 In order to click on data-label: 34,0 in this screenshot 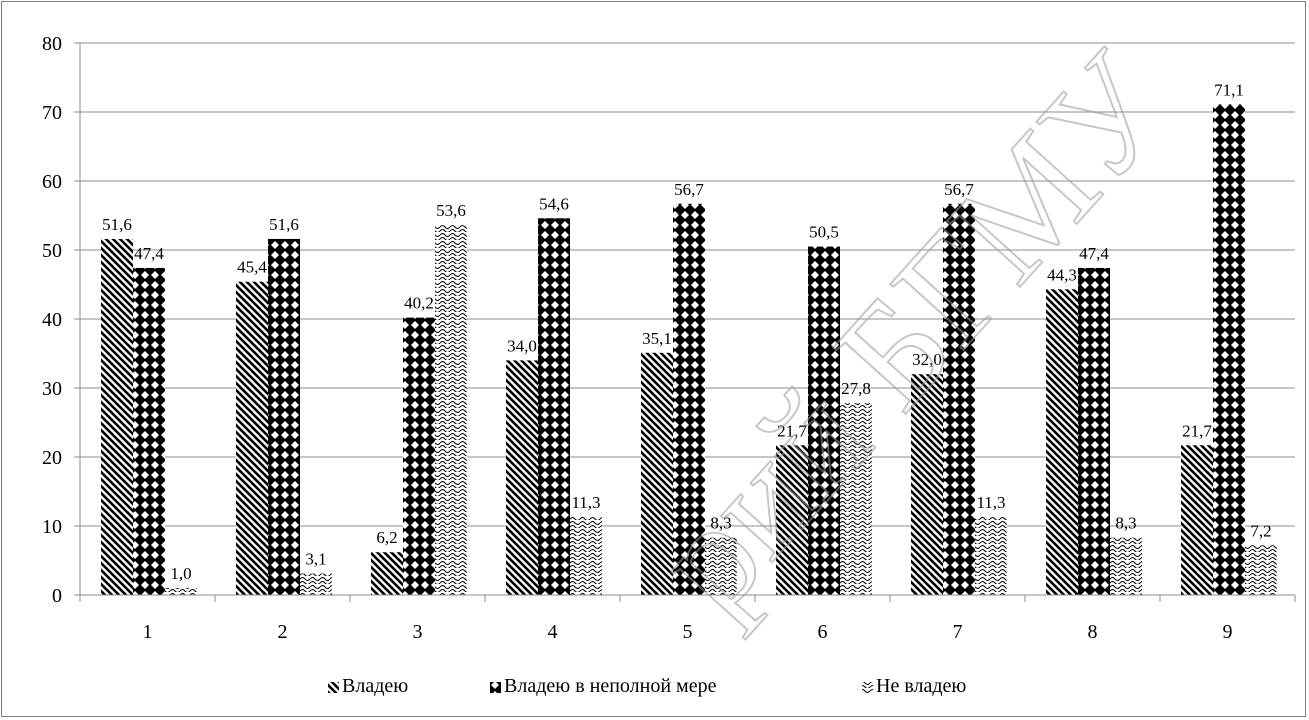, I will do `click(522, 345)`.